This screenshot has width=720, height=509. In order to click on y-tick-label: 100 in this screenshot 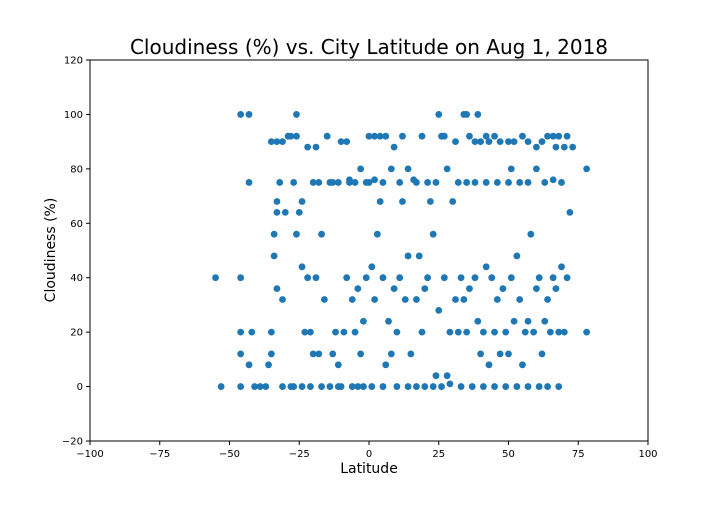, I will do `click(73, 115)`.